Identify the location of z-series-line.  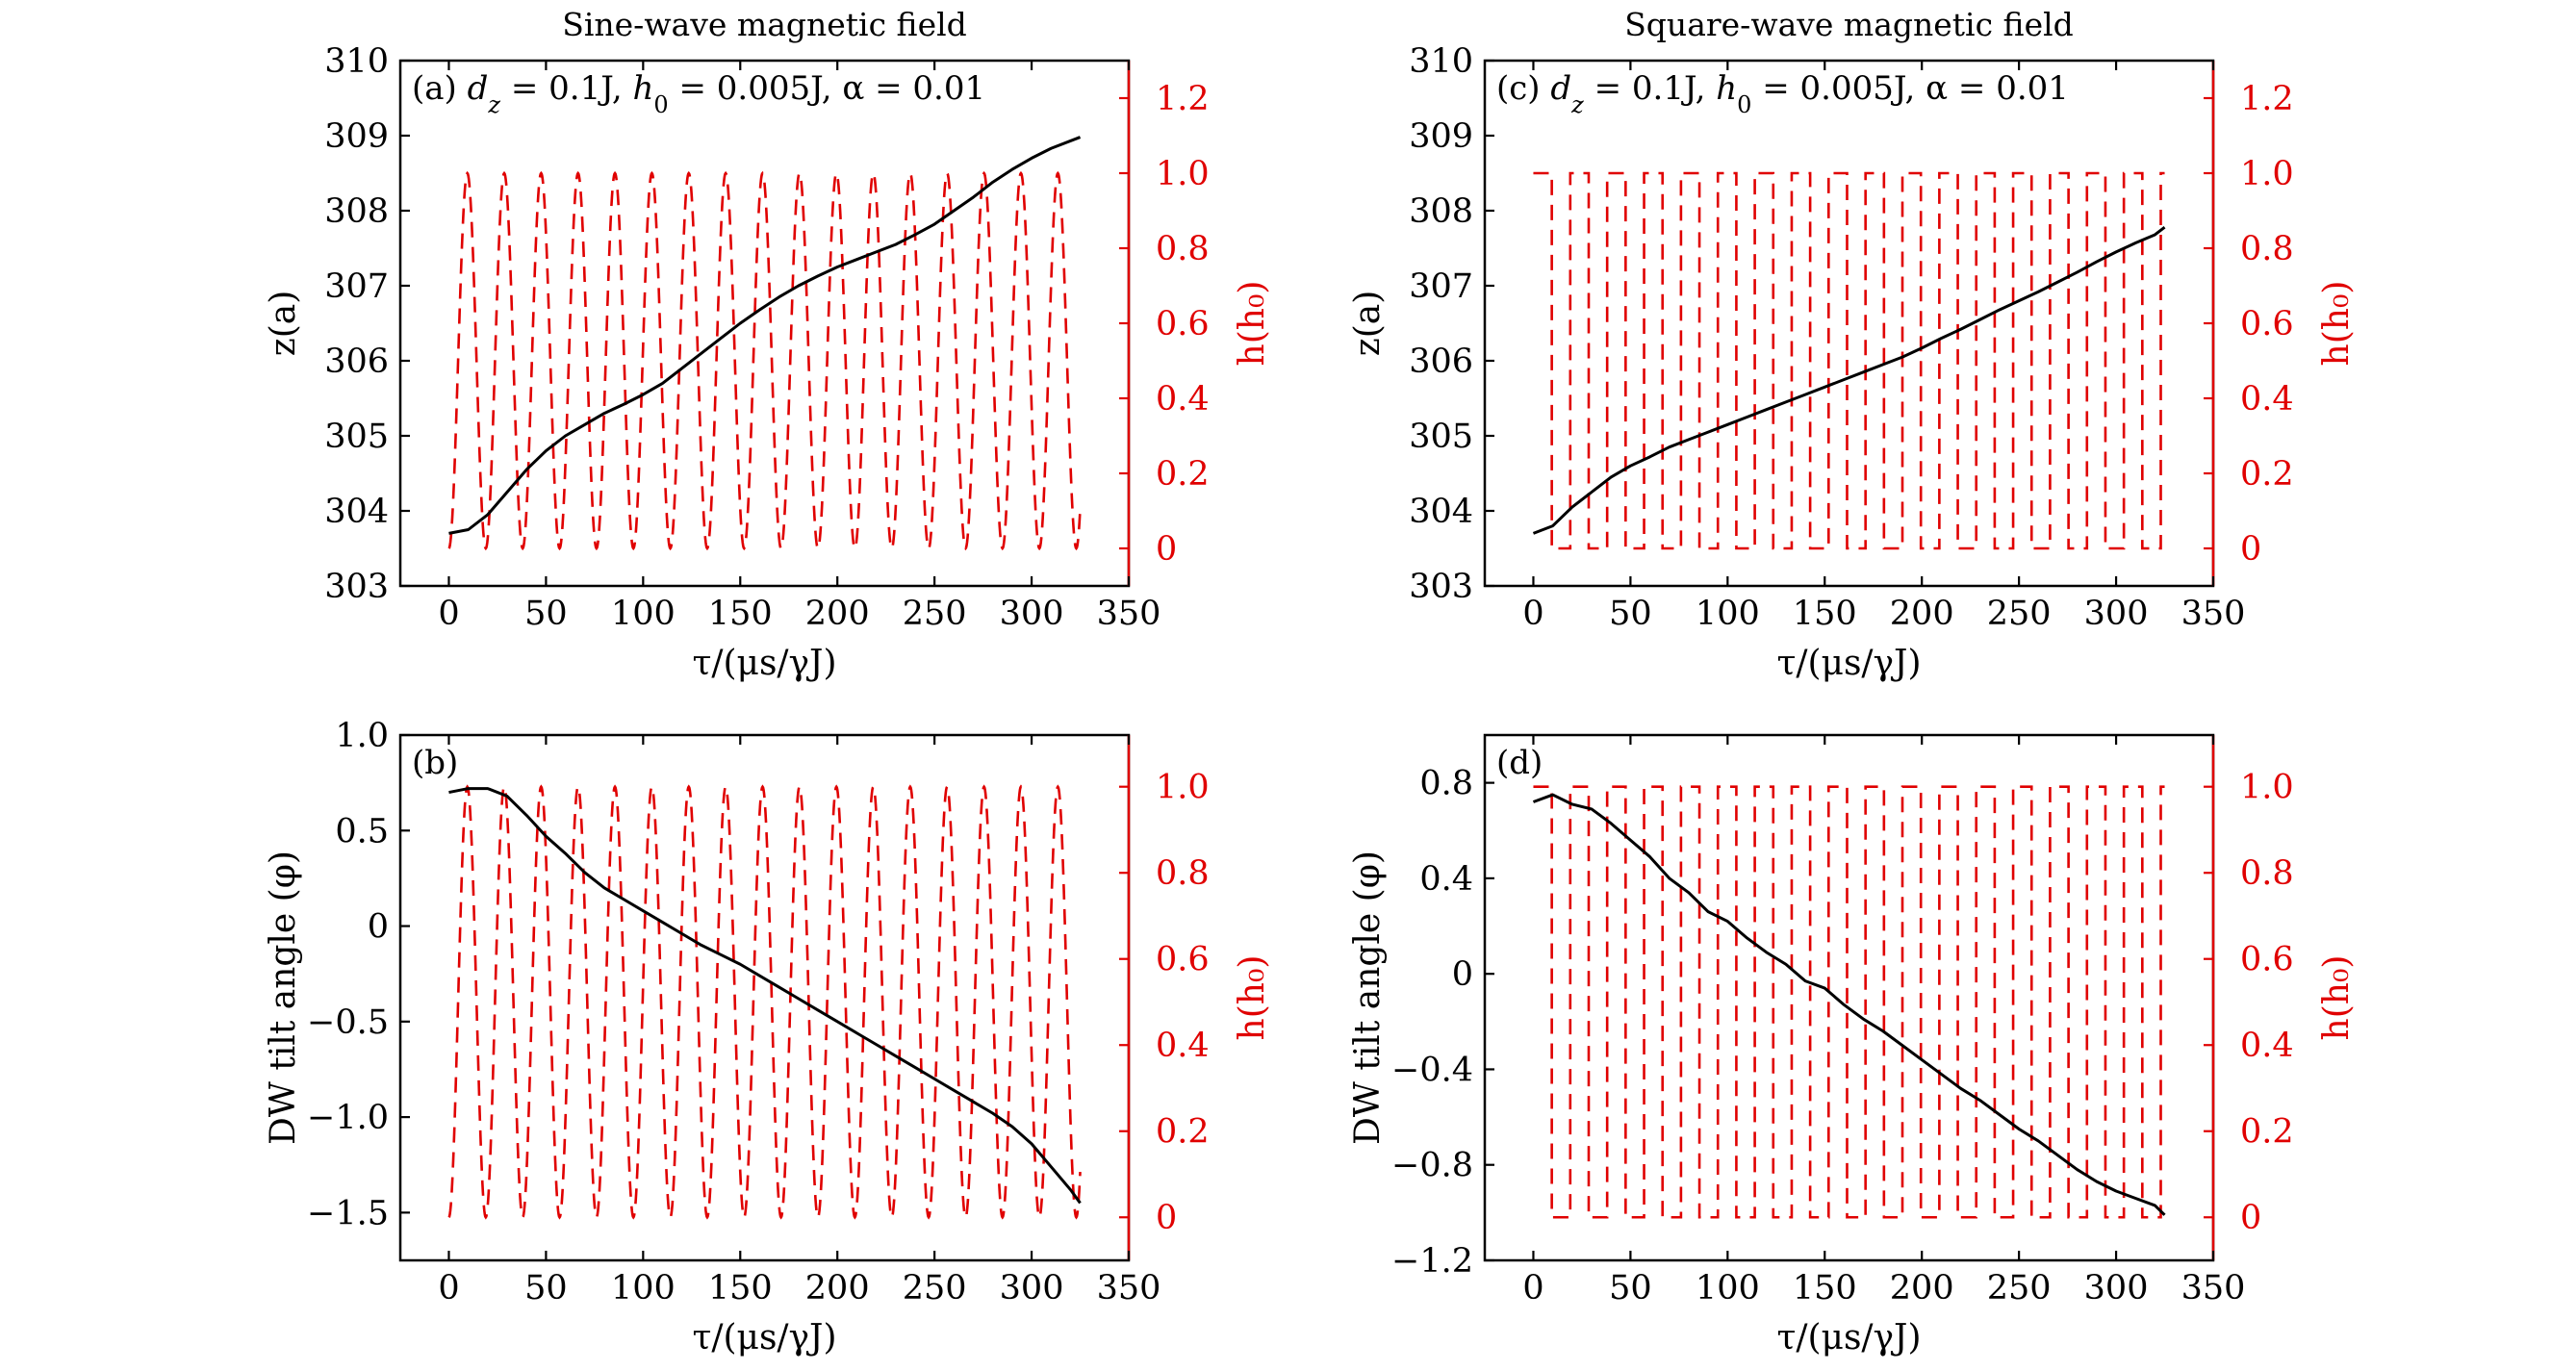
(1849, 380).